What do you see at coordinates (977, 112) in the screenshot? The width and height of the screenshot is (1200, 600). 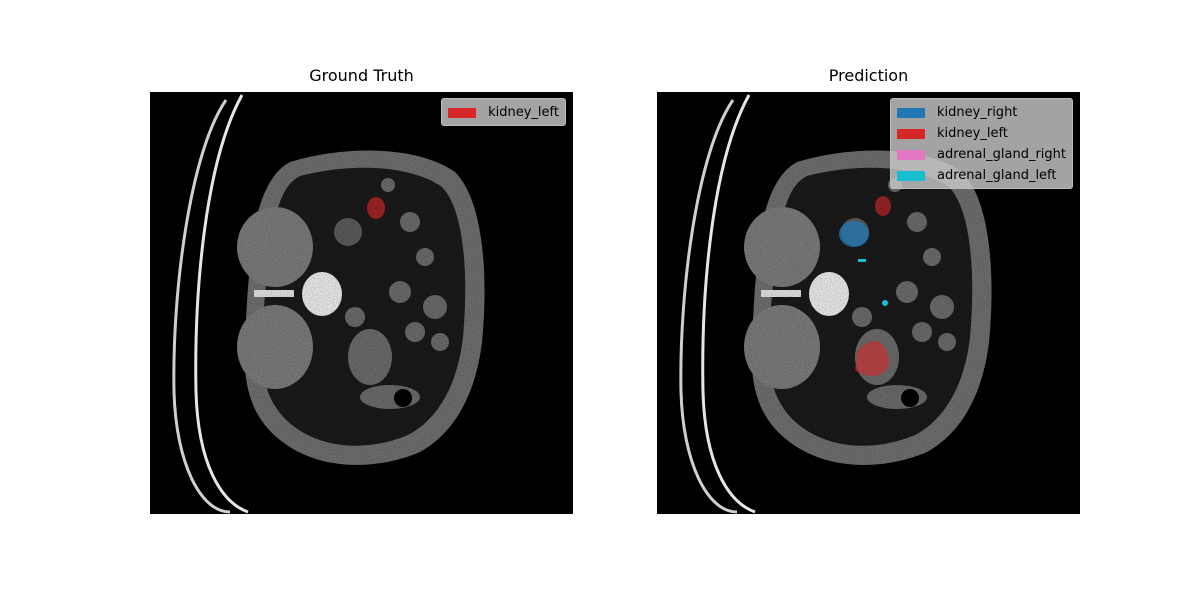 I see `legend-label: kidney_right` at bounding box center [977, 112].